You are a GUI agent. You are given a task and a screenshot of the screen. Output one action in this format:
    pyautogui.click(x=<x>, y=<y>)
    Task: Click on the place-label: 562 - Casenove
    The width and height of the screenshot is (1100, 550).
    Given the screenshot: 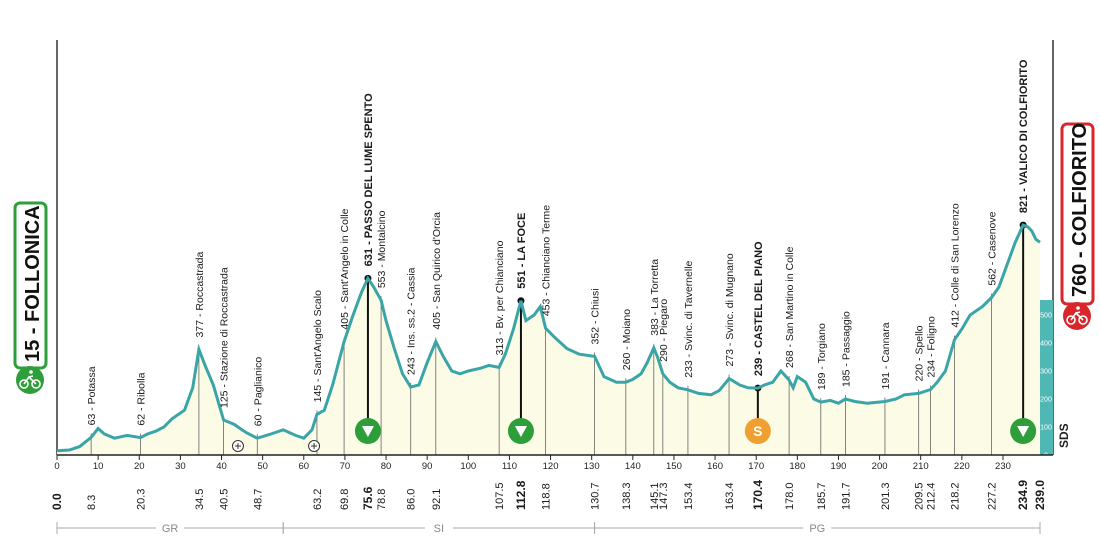 What is the action you would take?
    pyautogui.click(x=992, y=248)
    